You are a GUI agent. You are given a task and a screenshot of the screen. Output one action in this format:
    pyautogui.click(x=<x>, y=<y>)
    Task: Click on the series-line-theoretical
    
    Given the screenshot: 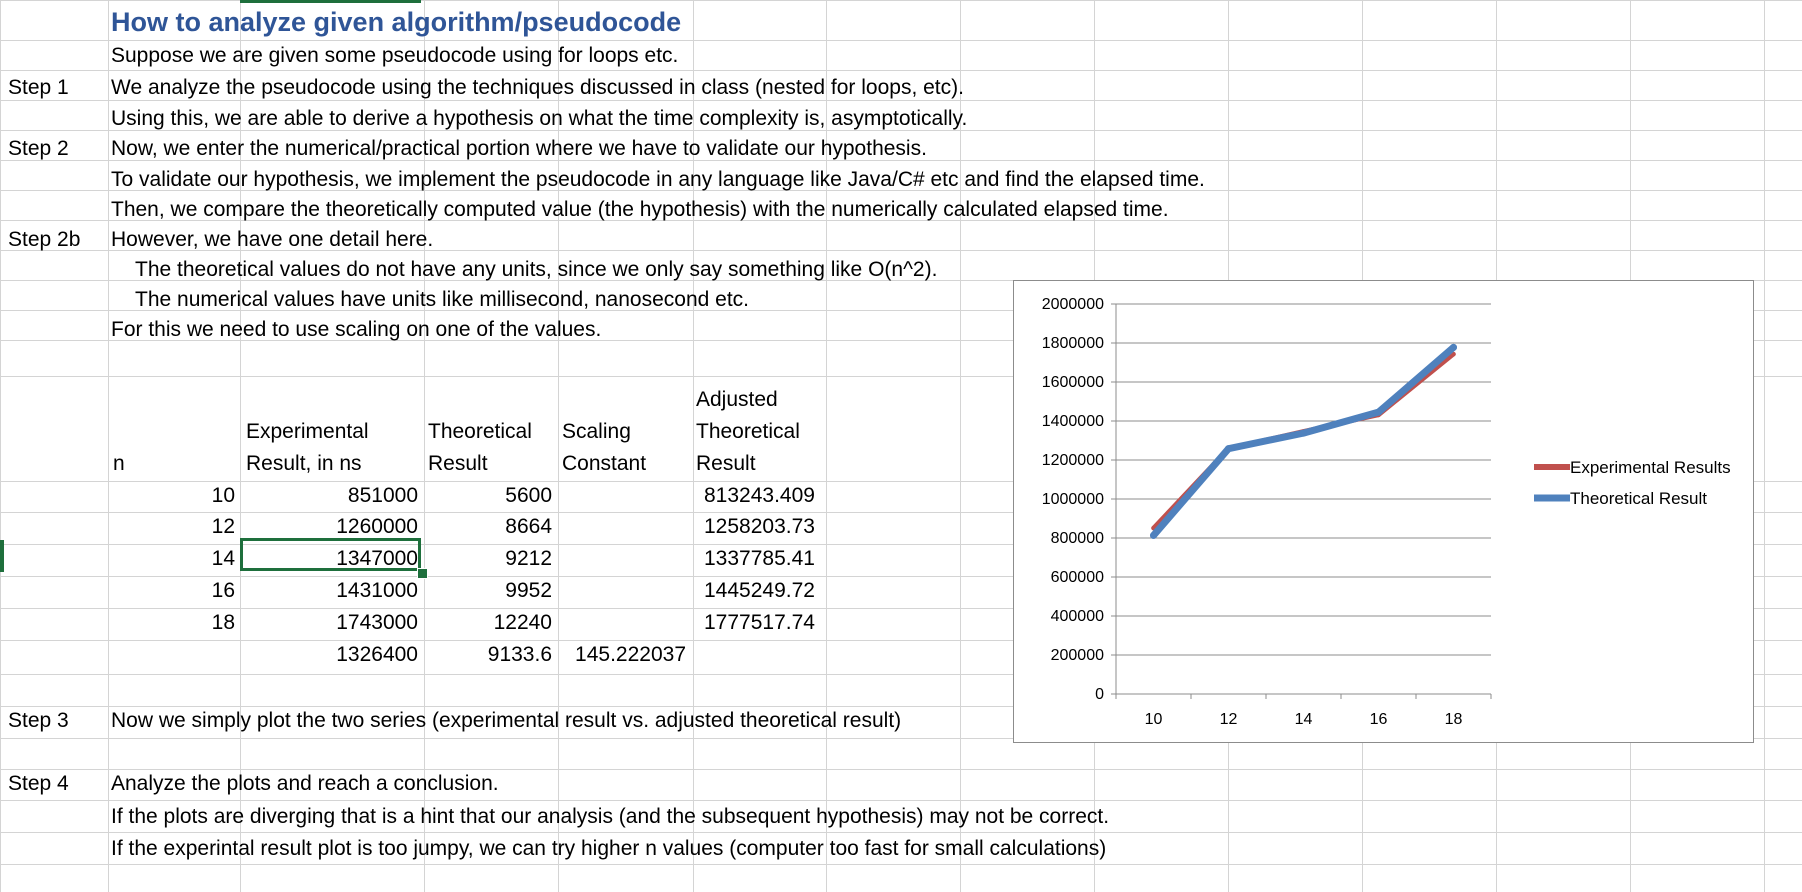 What is the action you would take?
    pyautogui.click(x=1303, y=441)
    